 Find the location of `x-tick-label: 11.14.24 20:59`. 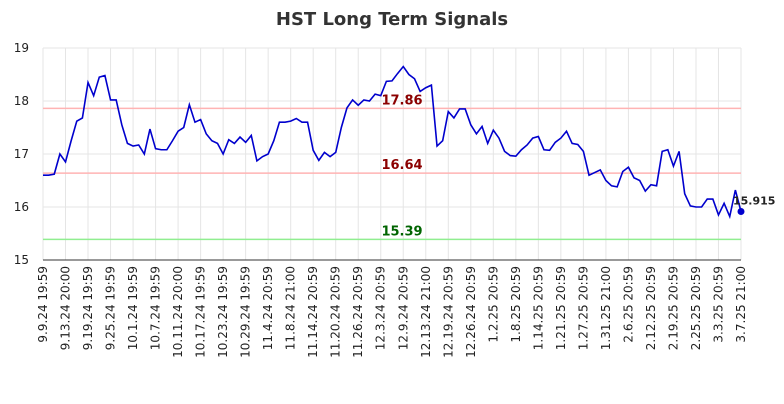

x-tick-label: 11.14.24 20:59 is located at coordinates (313, 312).